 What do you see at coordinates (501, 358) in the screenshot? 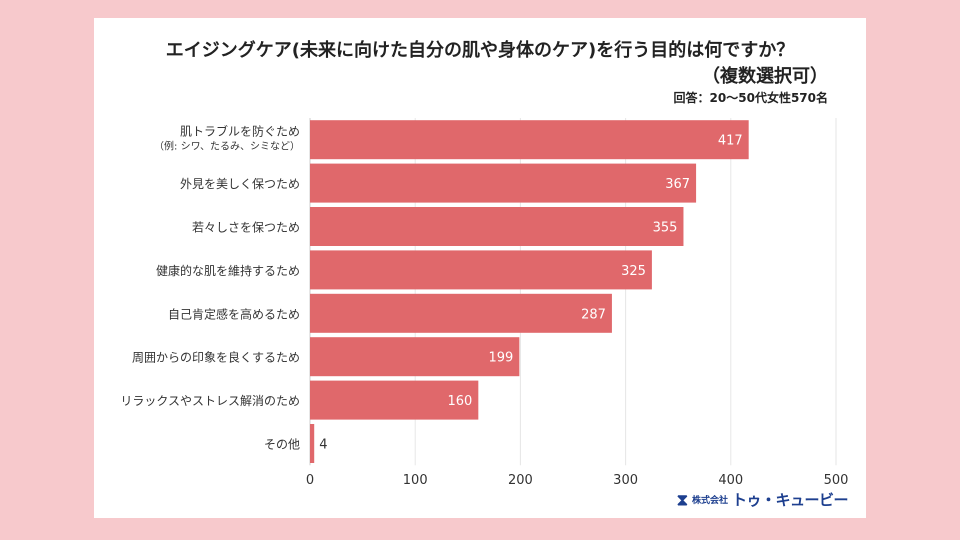
I see `value-label: 199` at bounding box center [501, 358].